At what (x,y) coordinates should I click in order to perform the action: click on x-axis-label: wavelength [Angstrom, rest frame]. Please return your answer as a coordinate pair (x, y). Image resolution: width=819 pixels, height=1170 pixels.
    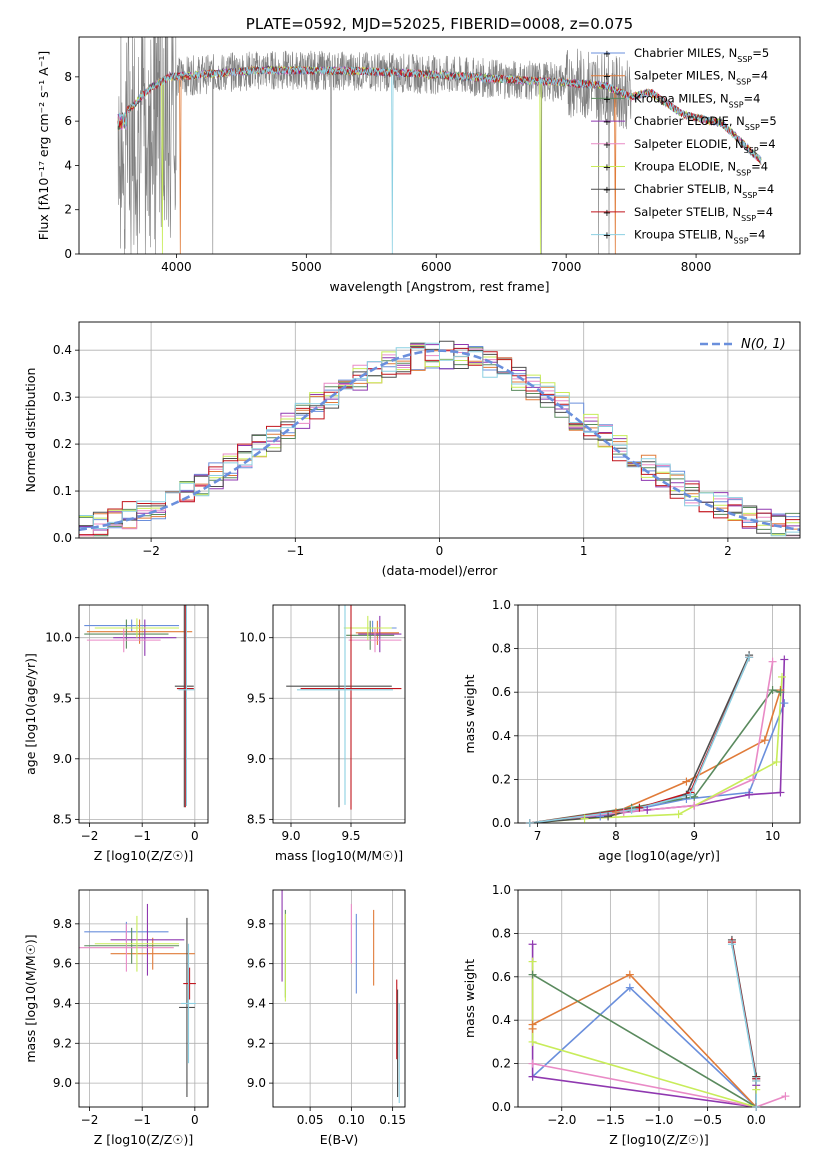
    Looking at the image, I should click on (439, 286).